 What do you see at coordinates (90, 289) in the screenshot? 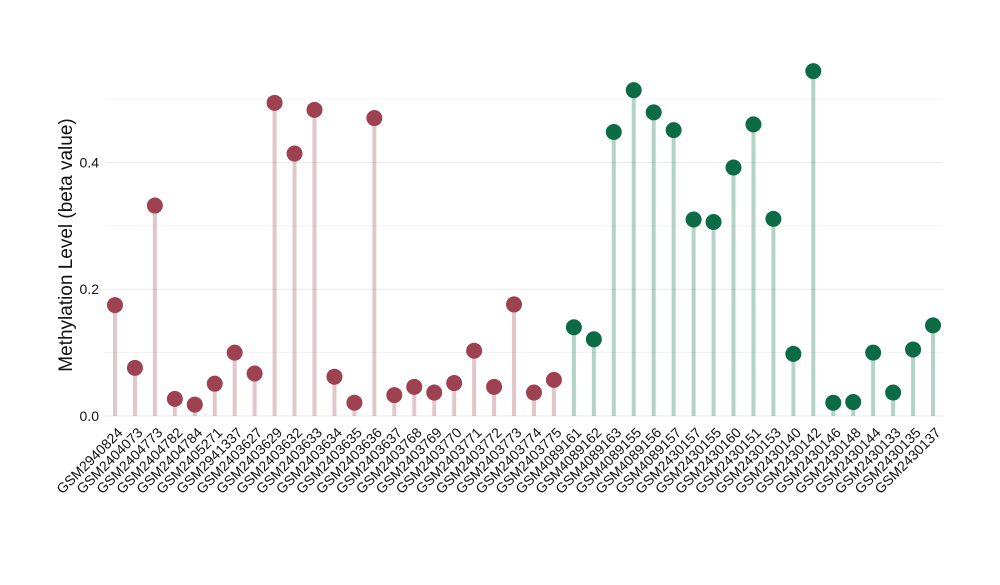
I see `y-tick-label: 0.2` at bounding box center [90, 289].